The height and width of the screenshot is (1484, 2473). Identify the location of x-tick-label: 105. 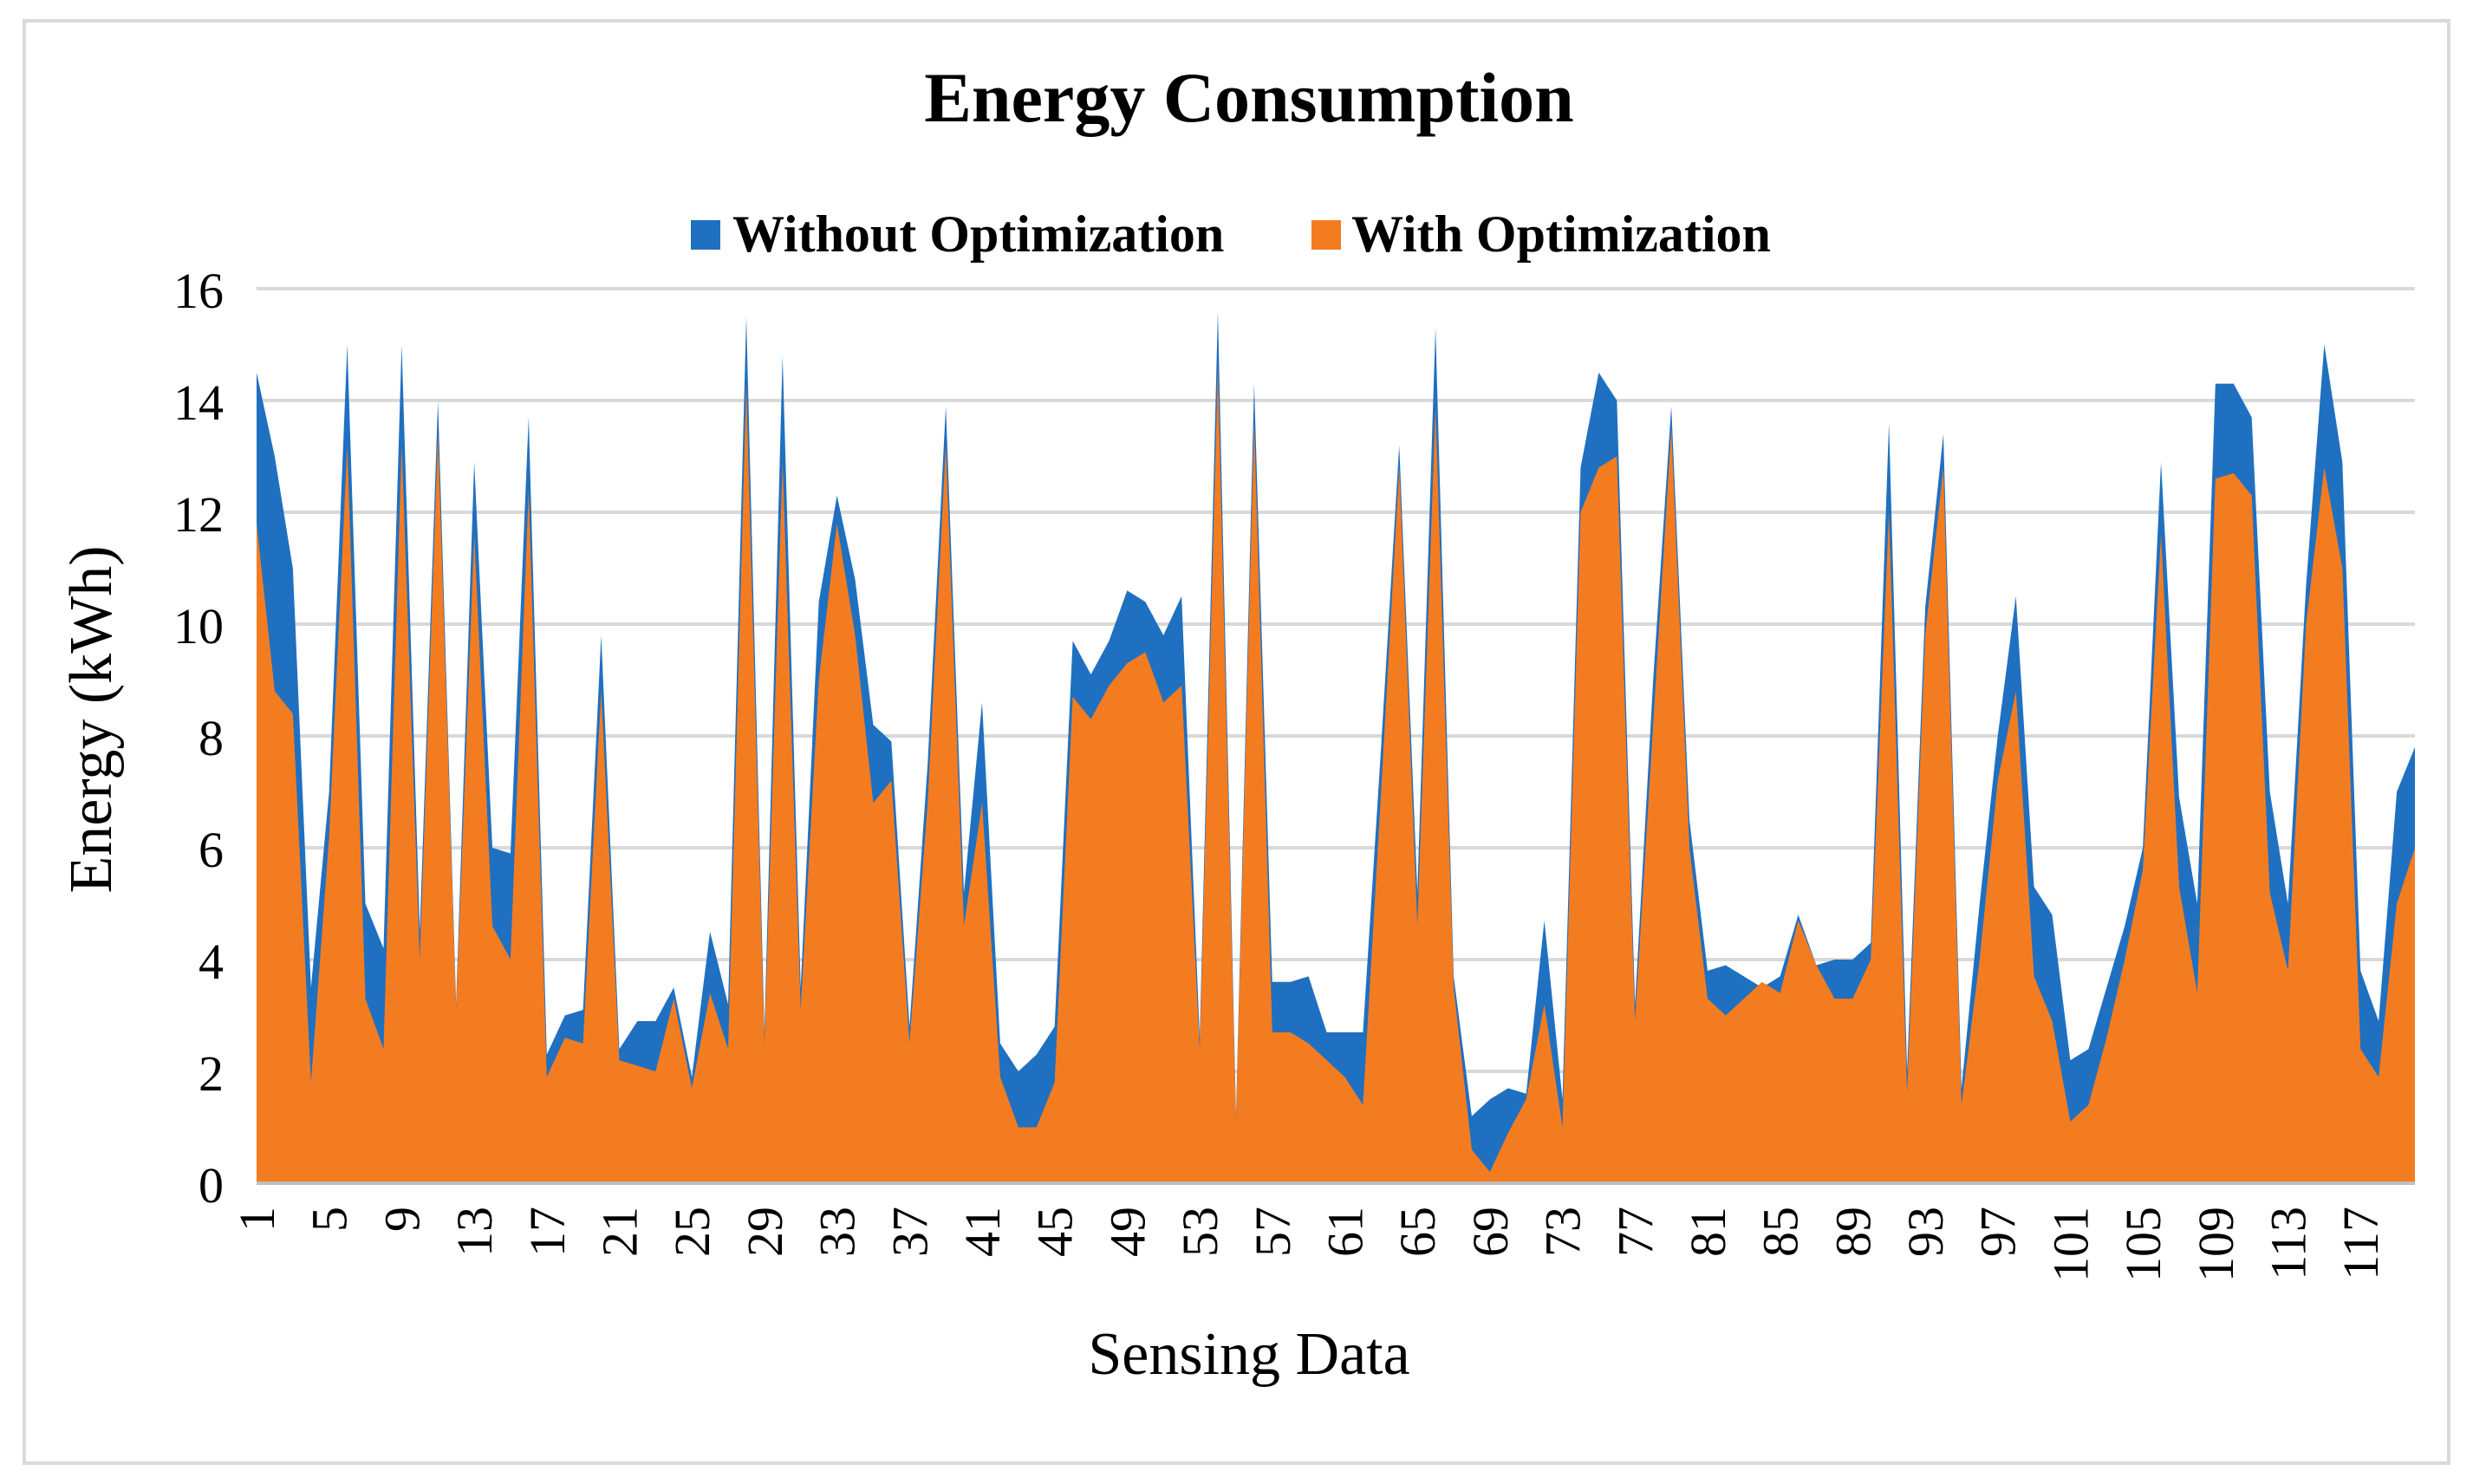
(2143, 1244).